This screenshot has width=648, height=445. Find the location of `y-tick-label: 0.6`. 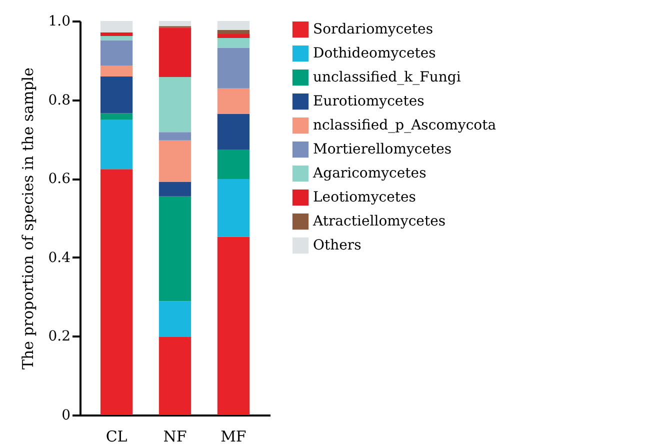

y-tick-label: 0.6 is located at coordinates (59, 179).